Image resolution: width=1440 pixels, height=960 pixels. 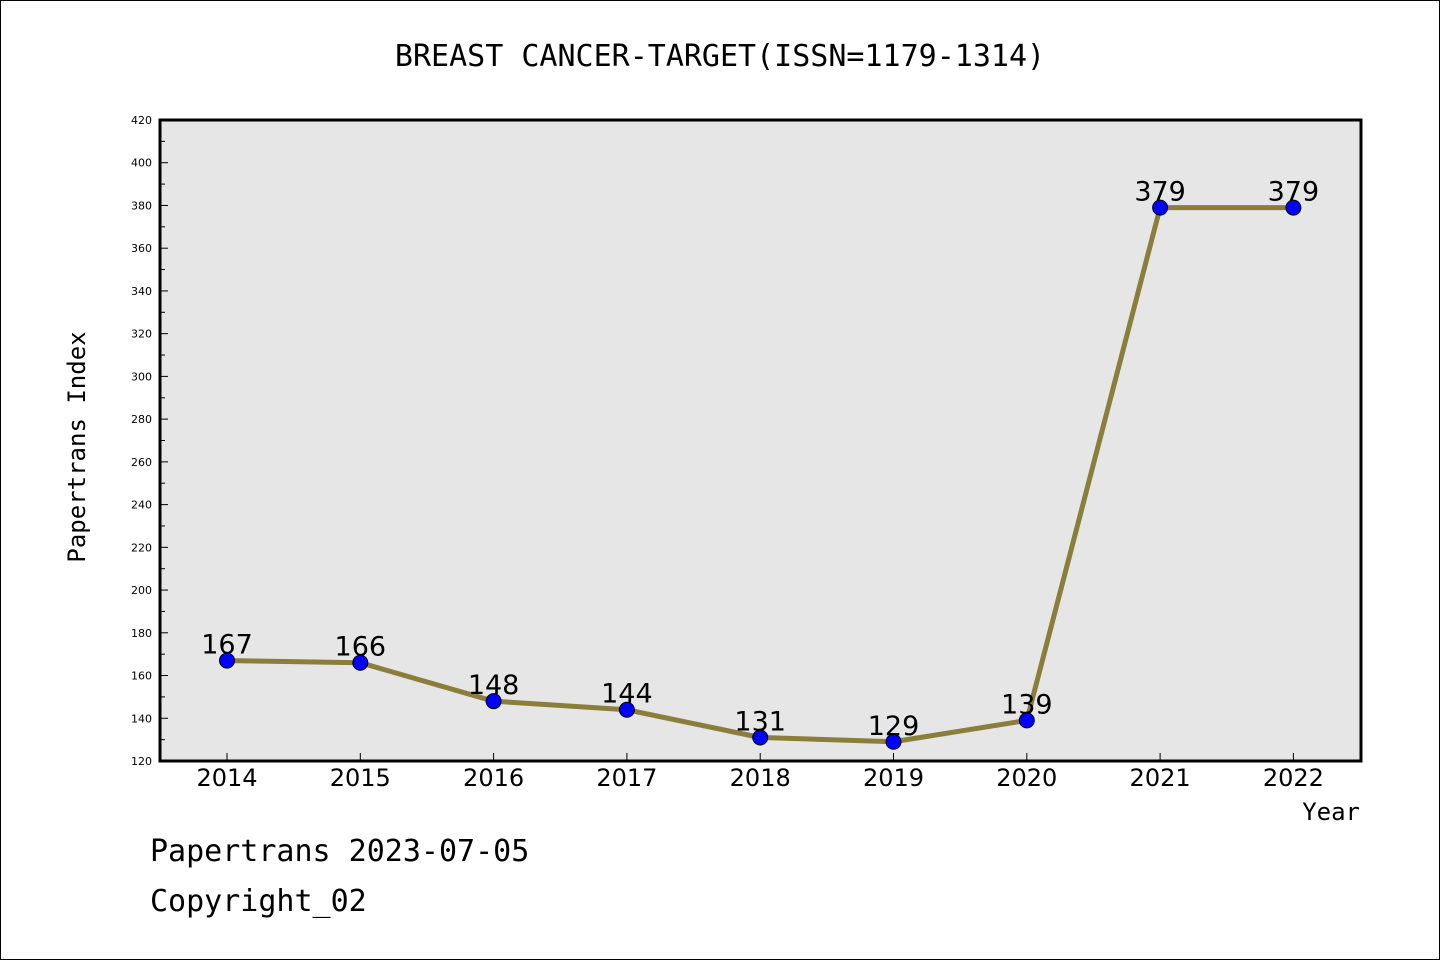 I want to click on x-tick-label: 2020, so click(x=1026, y=778).